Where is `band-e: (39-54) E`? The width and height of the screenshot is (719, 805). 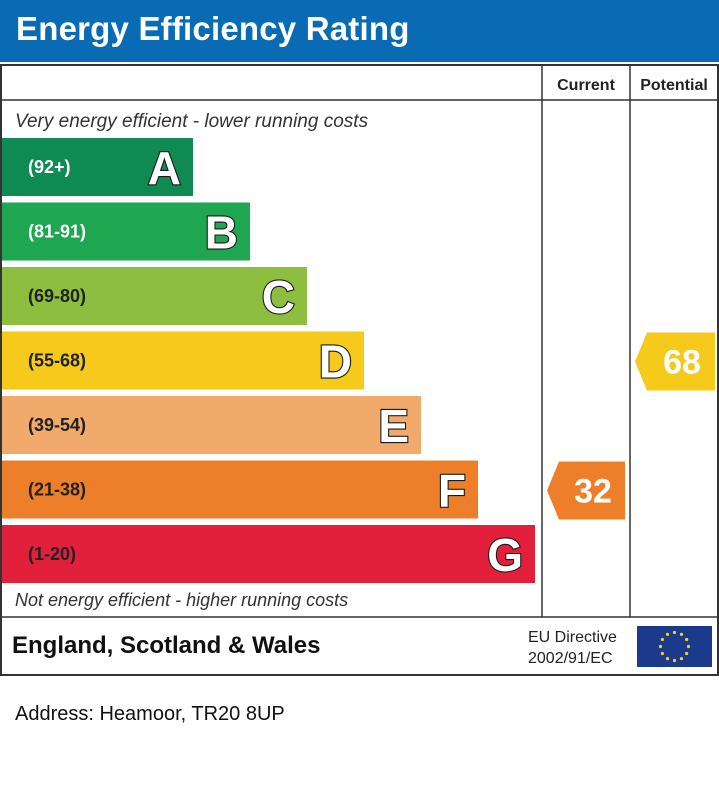
band-e: (39-54) E is located at coordinates (211, 425).